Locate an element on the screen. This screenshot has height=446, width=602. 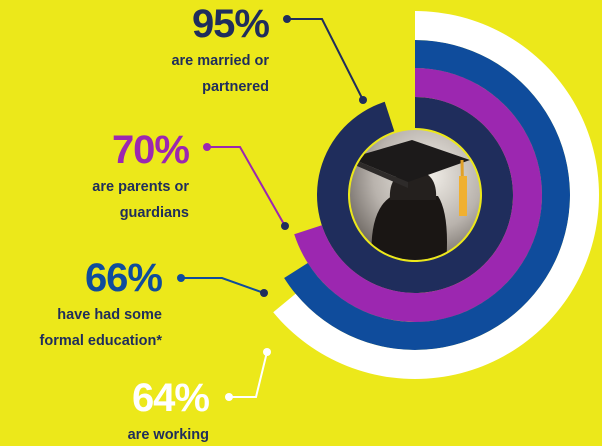
description: are working is located at coordinates (168, 435).